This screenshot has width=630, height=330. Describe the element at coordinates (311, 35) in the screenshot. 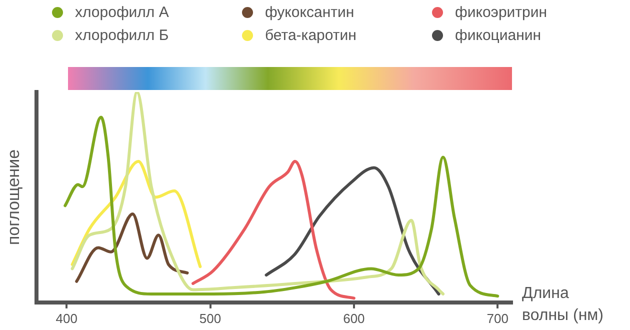

I see `legend-label: бета-каротин` at that location.